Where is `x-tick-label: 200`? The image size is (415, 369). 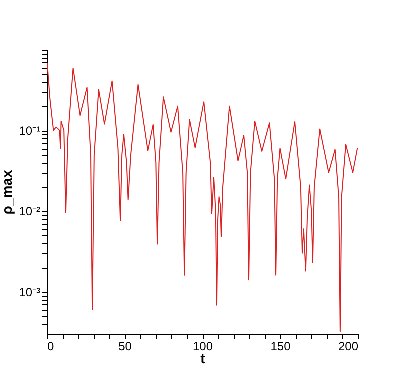
x-tick-label: 200 is located at coordinates (348, 347).